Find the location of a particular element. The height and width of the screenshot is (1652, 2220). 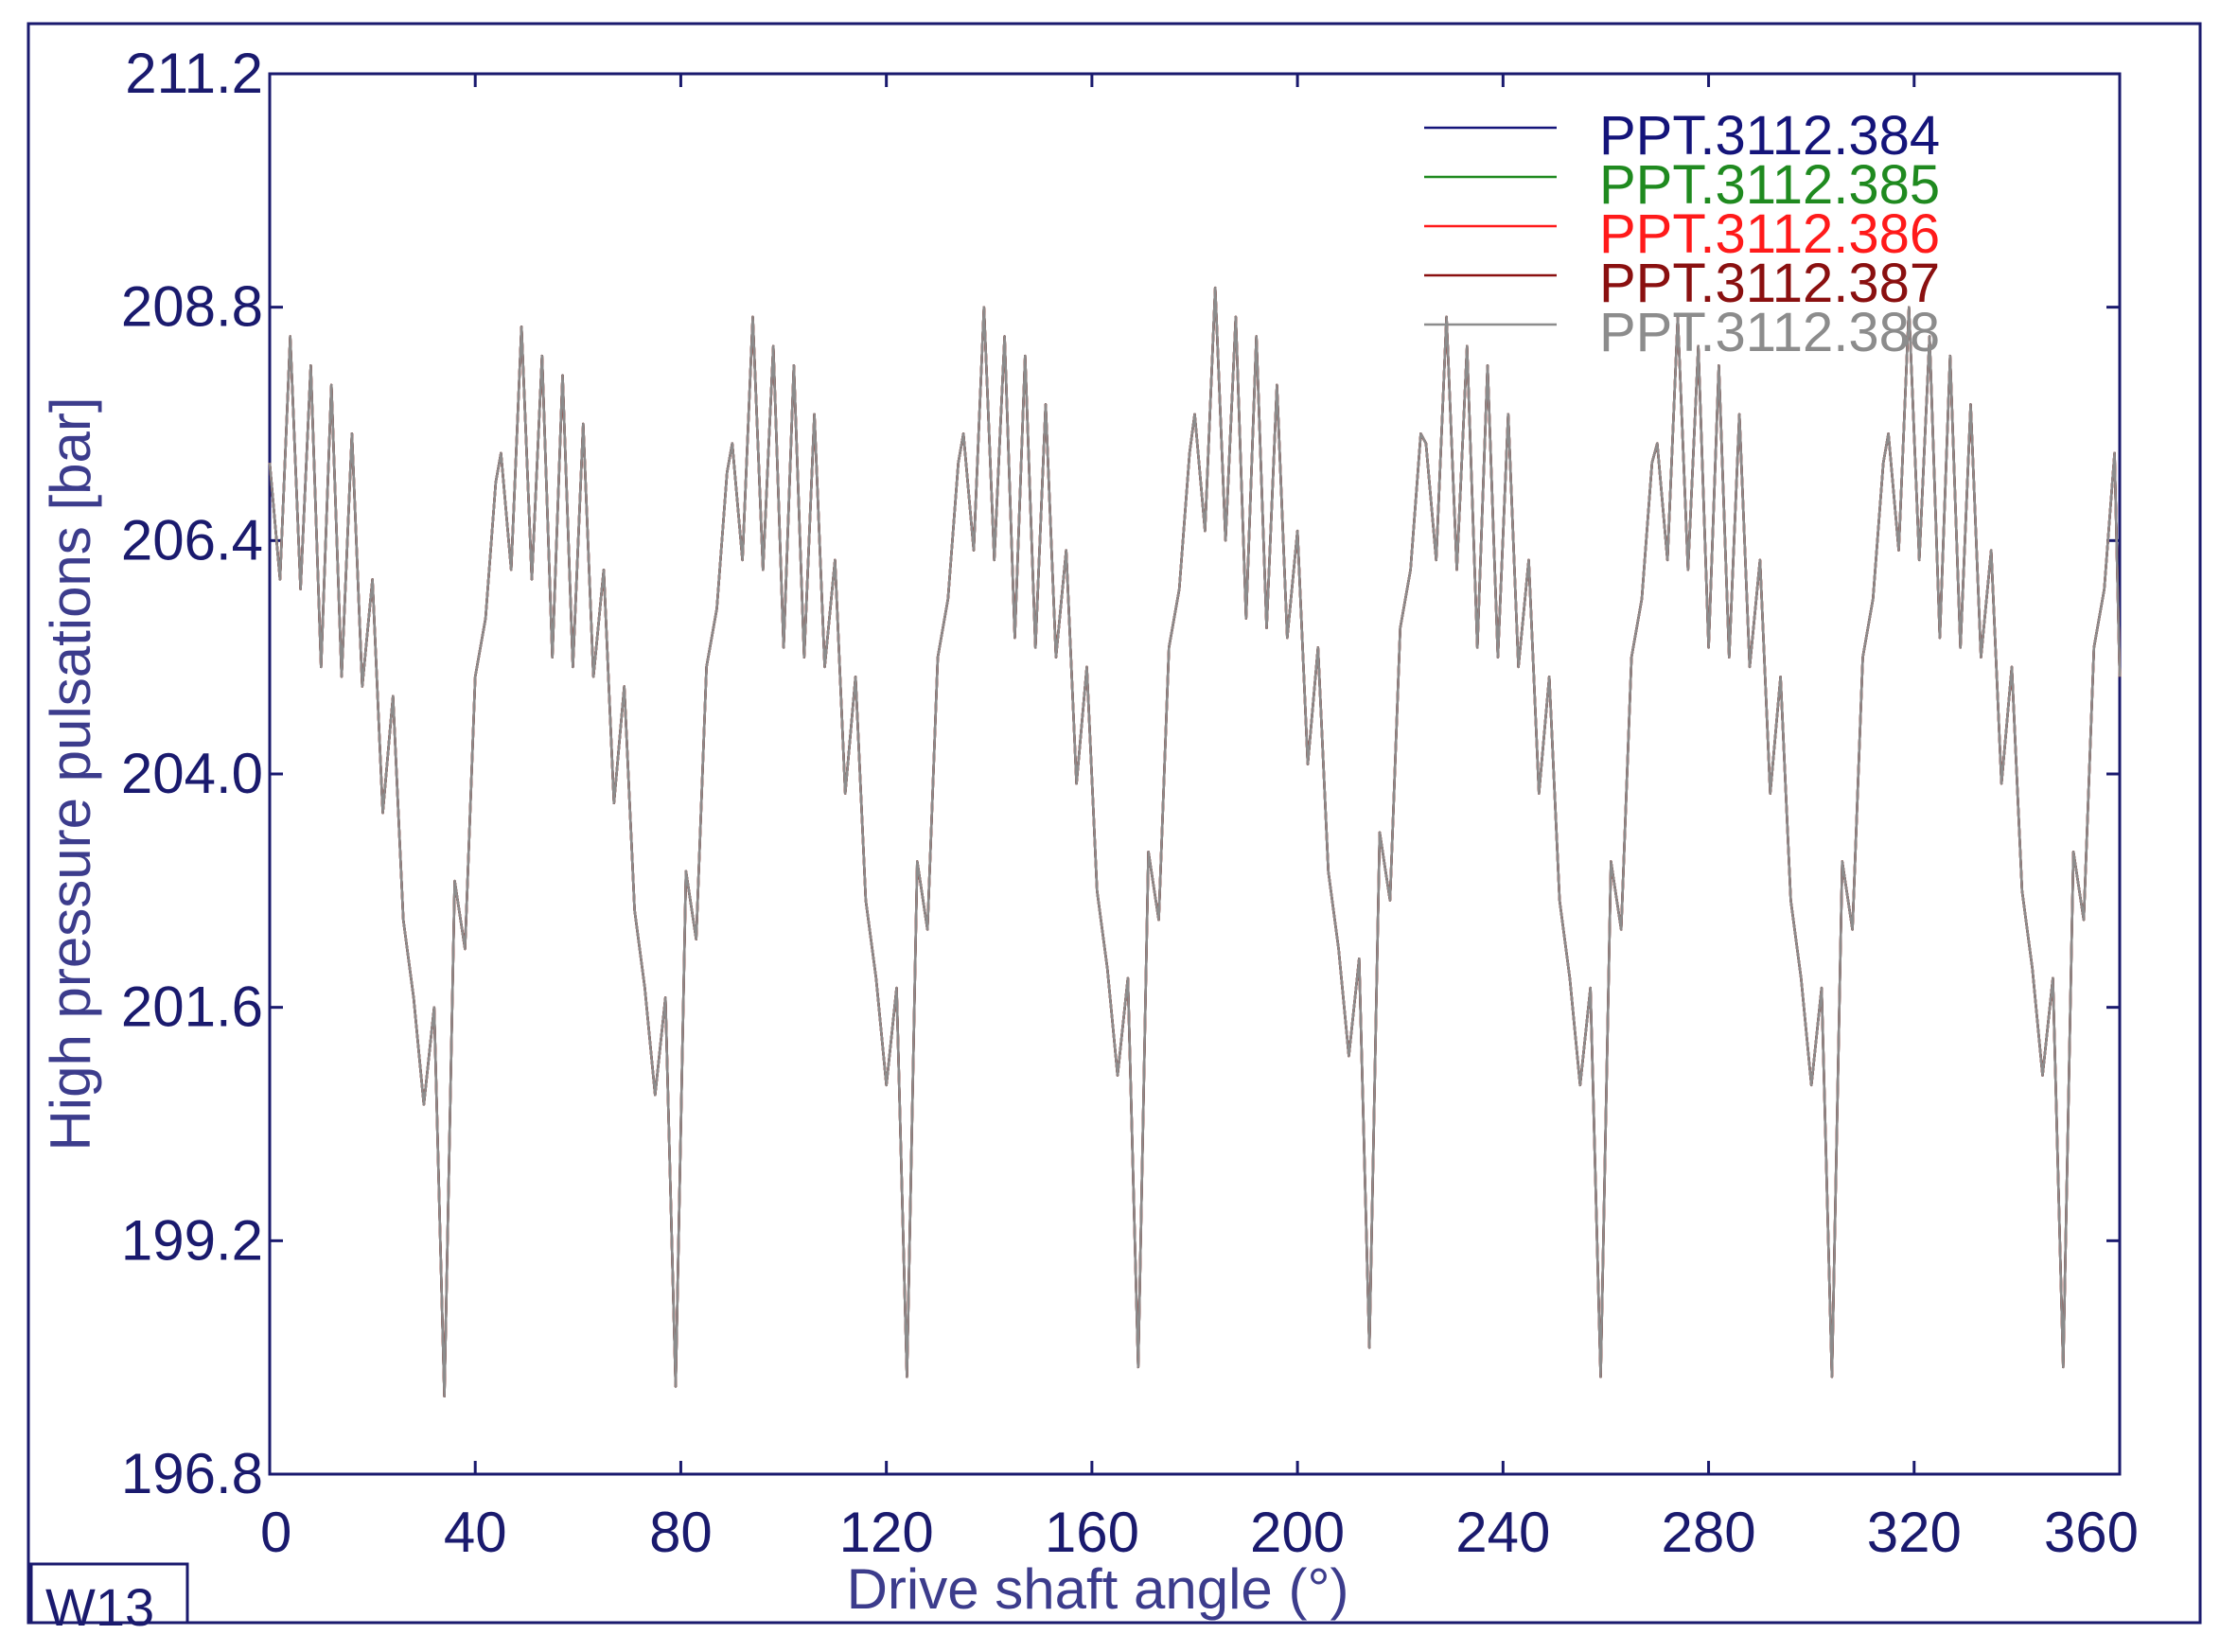

y-tick-label: 201.6 is located at coordinates (192, 1007).